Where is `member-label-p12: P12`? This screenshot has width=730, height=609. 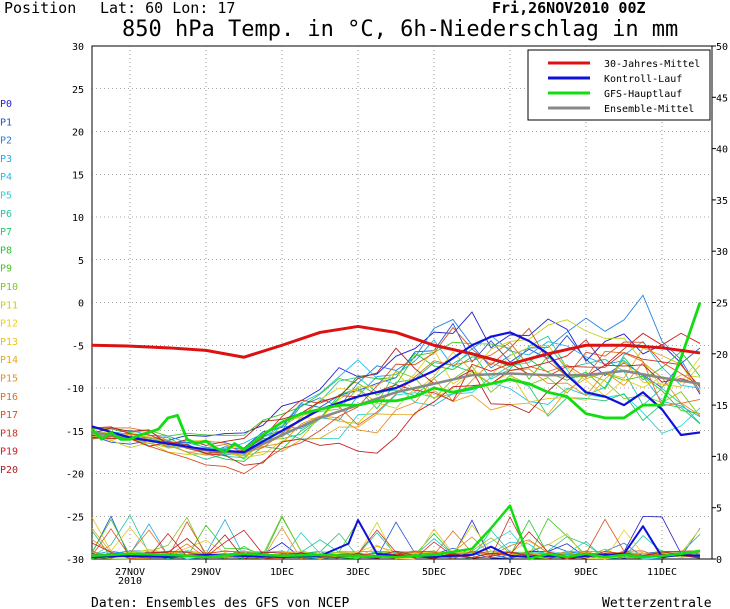 member-label-p12: P12 is located at coordinates (9, 324).